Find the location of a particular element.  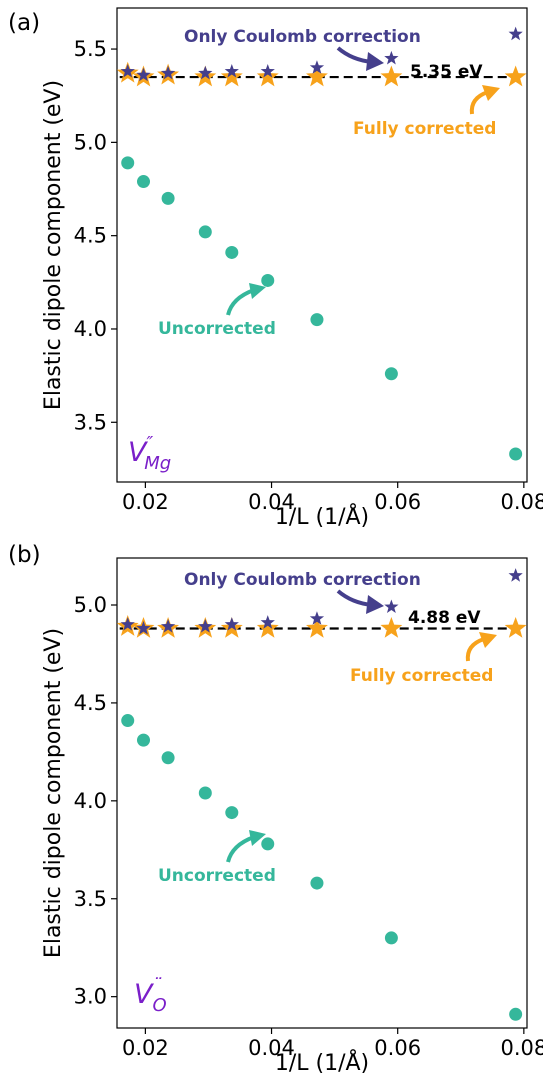

reference-value-label: 5.35 eV is located at coordinates (446, 72).